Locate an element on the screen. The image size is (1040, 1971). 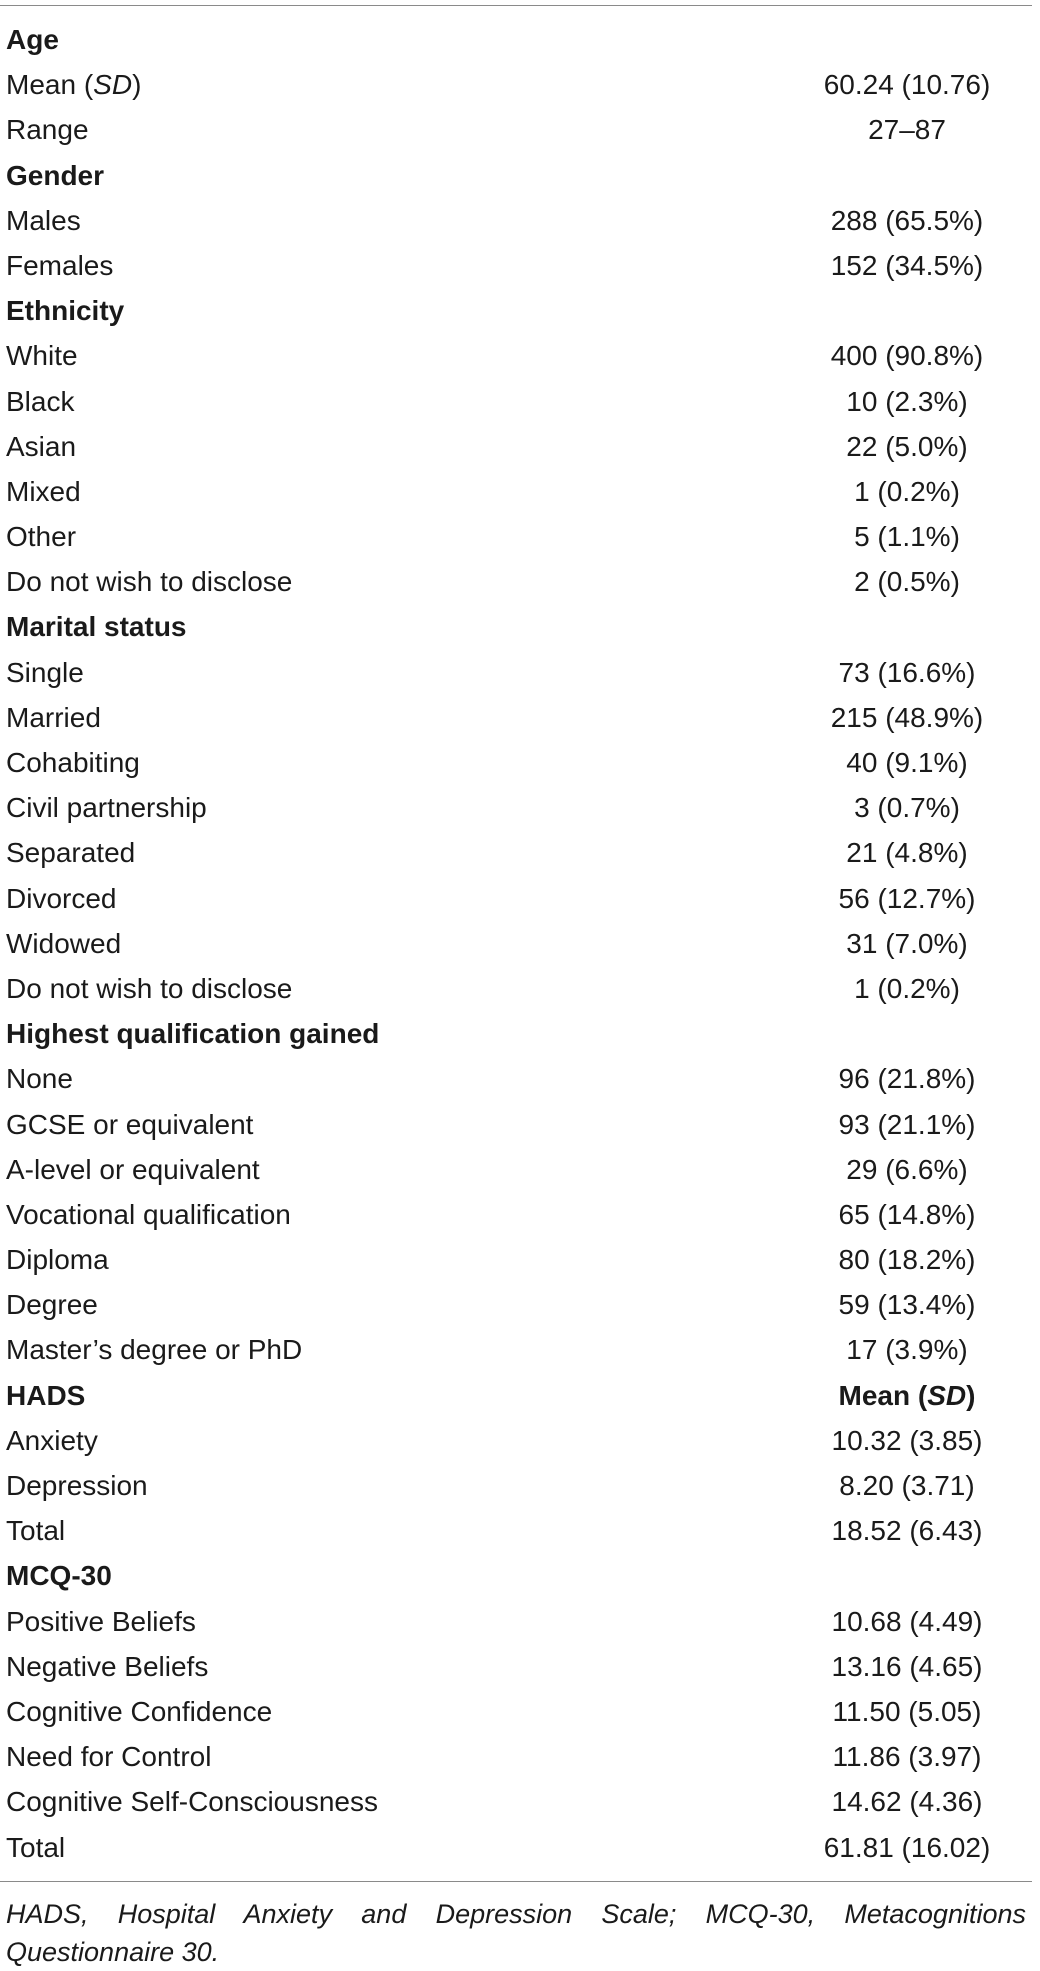
section-header-row: HADS Mean (SD) is located at coordinates (516, 1396).